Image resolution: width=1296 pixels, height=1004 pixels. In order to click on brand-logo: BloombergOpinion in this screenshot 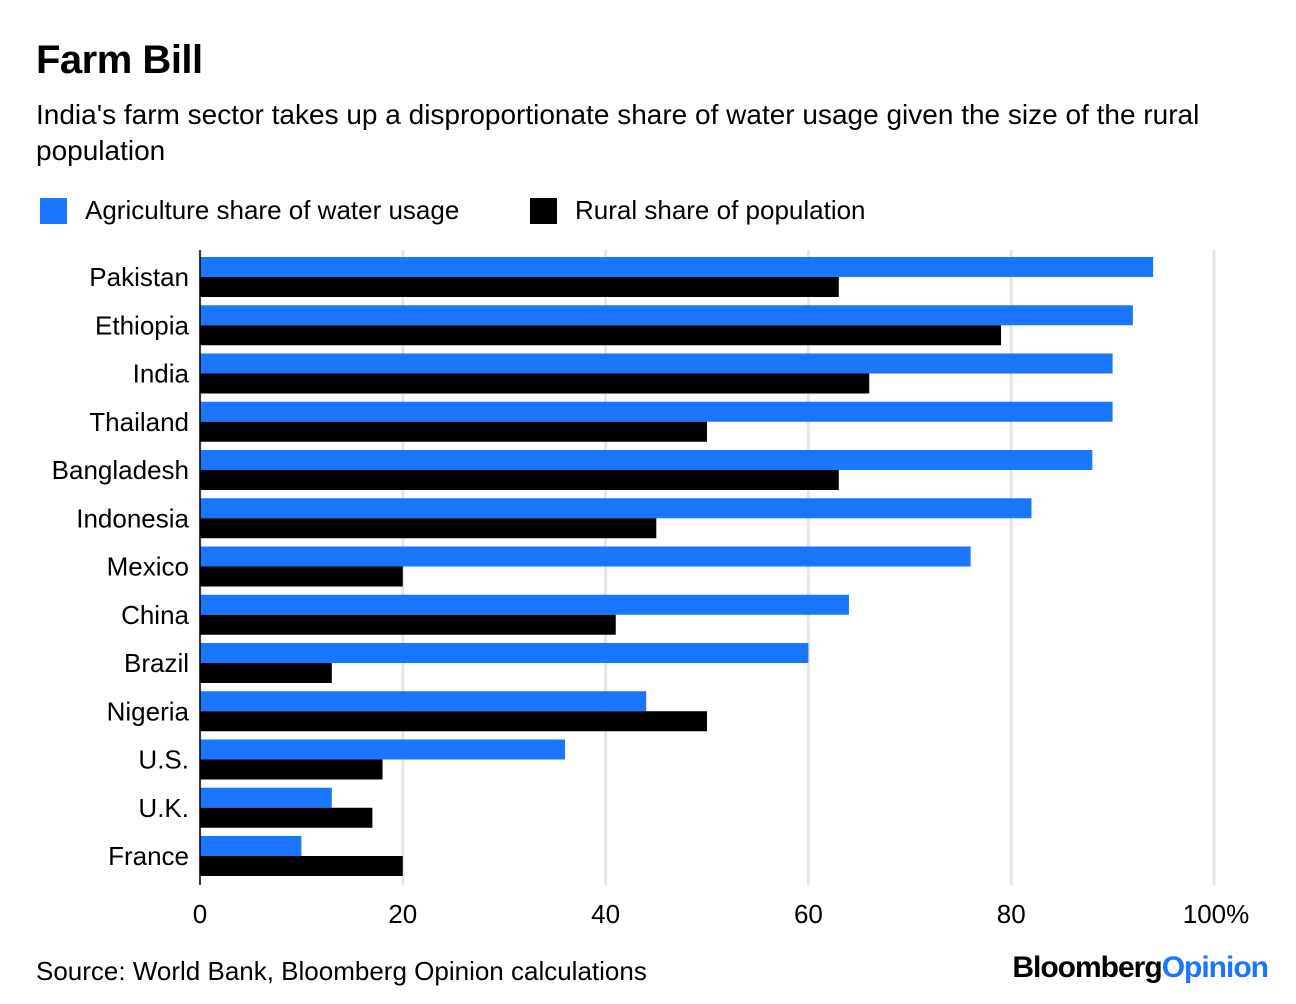, I will do `click(1140, 968)`.